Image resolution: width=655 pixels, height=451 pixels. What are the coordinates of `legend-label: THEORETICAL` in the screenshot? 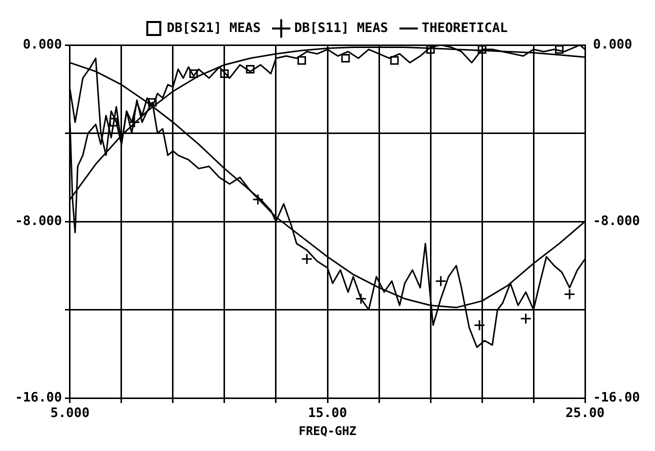 It's located at (465, 28).